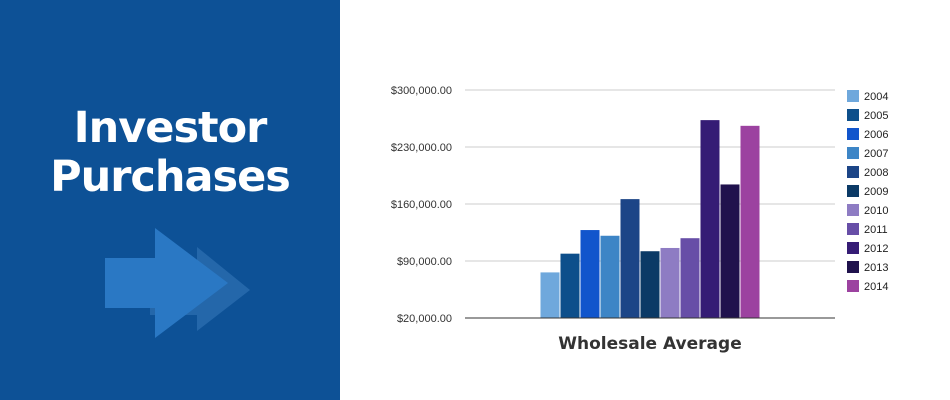 The height and width of the screenshot is (400, 950). What do you see at coordinates (876, 230) in the screenshot?
I see `legend-label-2011: 2011` at bounding box center [876, 230].